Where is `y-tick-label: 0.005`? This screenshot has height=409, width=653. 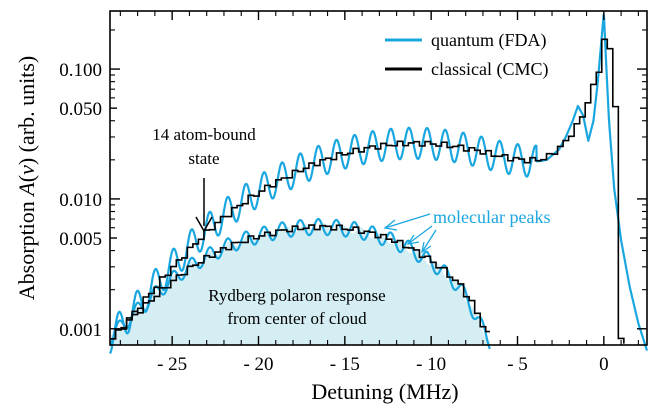 y-tick-label: 0.005 is located at coordinates (80, 239).